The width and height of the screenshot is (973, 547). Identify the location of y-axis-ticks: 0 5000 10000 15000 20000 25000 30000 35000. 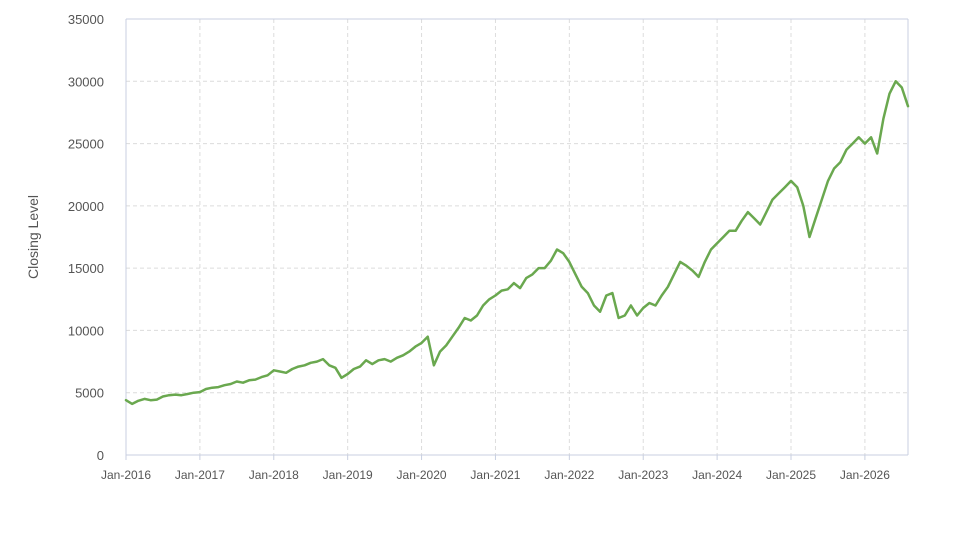
(86, 237).